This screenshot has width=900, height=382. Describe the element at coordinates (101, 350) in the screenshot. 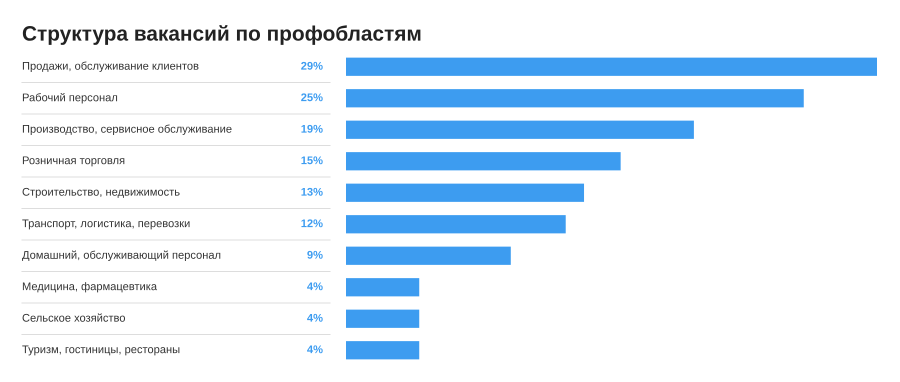

I see `y-tick-label: Туризм, гостиницы, рестораны` at that location.